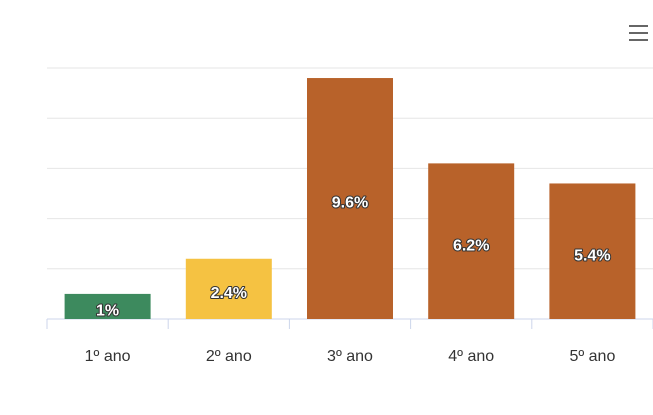 This screenshot has height=415, width=653. What do you see at coordinates (108, 356) in the screenshot?
I see `x-tick-label: 1º ano` at bounding box center [108, 356].